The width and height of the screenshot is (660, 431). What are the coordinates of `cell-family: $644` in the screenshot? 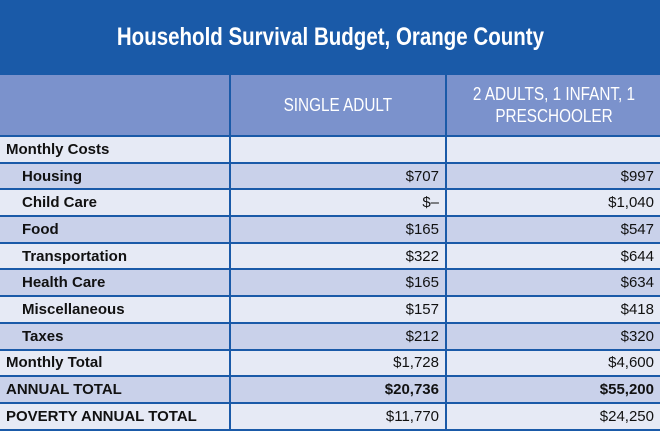 It's located at (553, 256).